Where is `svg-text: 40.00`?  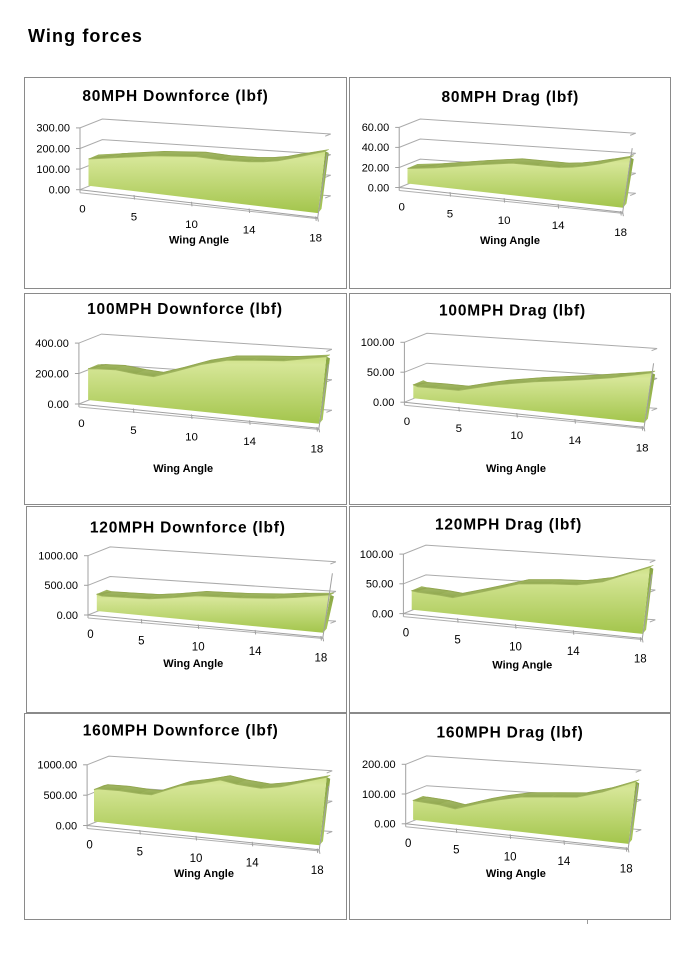 svg-text: 40.00 is located at coordinates (375, 148).